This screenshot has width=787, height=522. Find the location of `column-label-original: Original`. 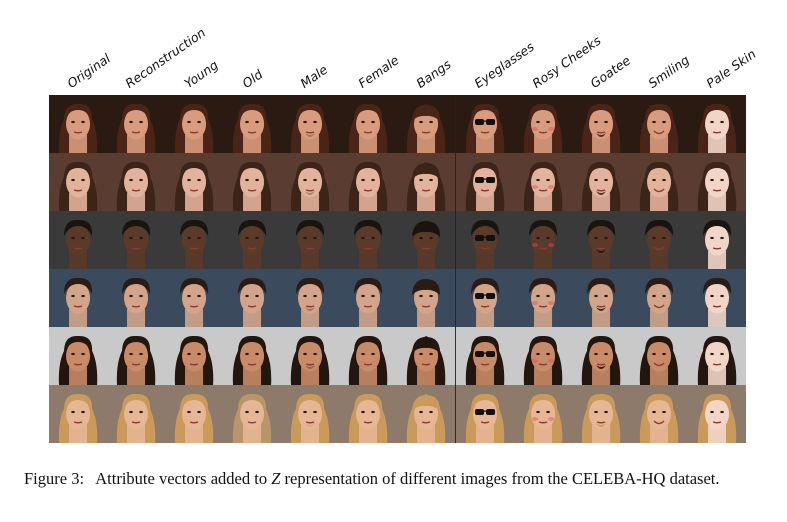

column-label-original: Original is located at coordinates (89, 70).